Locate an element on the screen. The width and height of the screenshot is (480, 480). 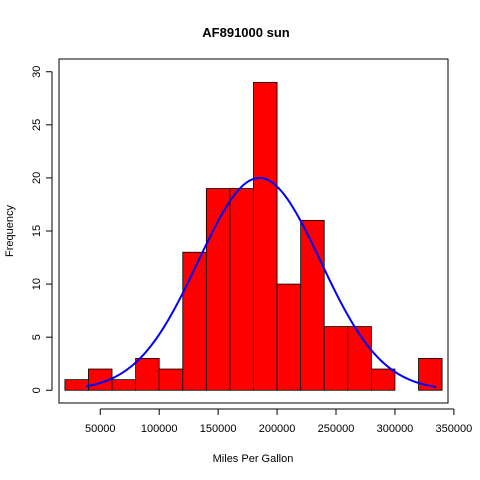
y-axis: 0 5 10 15 20 25 30 is located at coordinates (42, 229).